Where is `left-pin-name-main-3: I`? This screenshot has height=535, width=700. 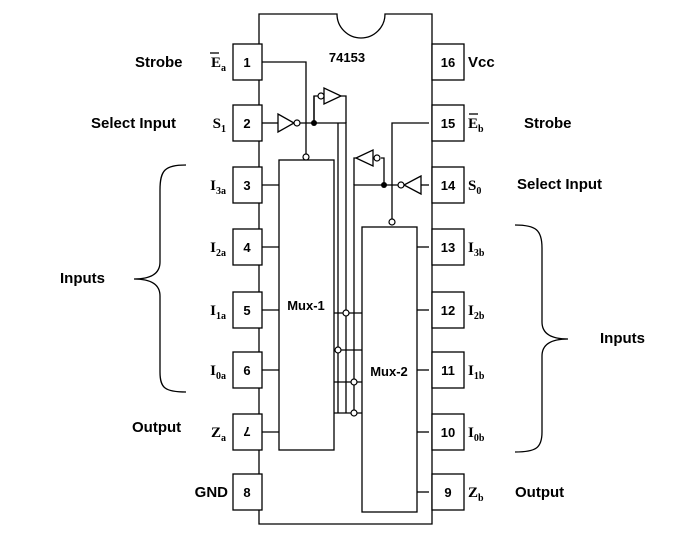 left-pin-name-main-3: I is located at coordinates (213, 186).